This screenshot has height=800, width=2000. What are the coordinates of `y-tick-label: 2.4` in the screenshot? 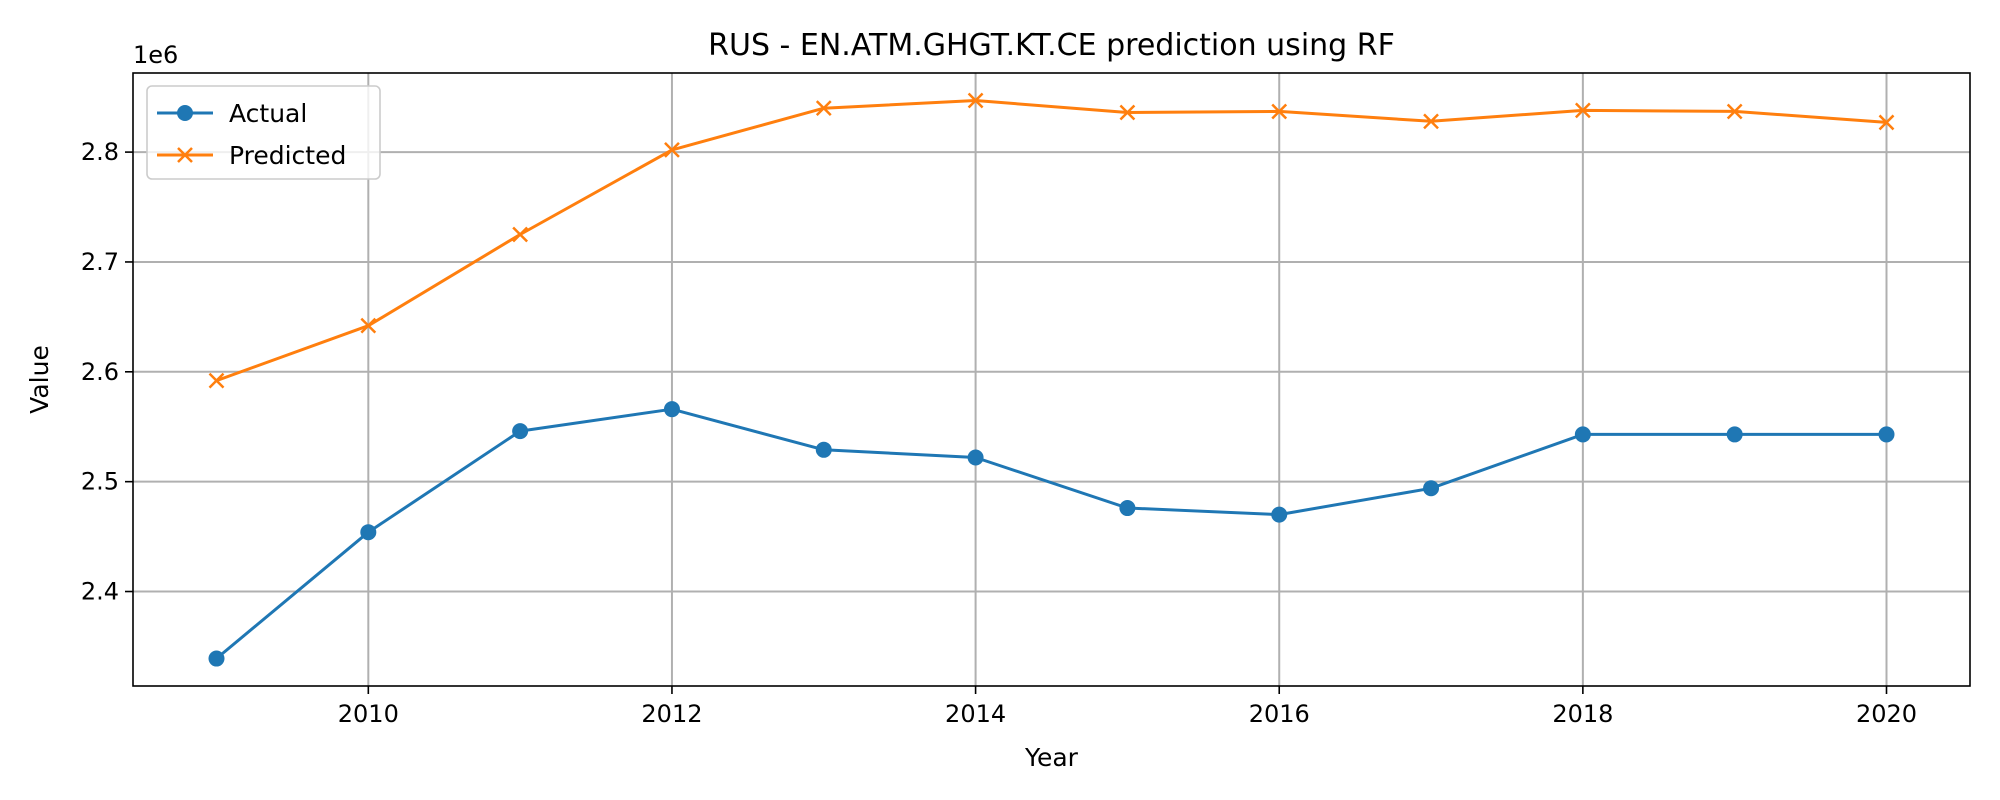 It's located at (100, 592).